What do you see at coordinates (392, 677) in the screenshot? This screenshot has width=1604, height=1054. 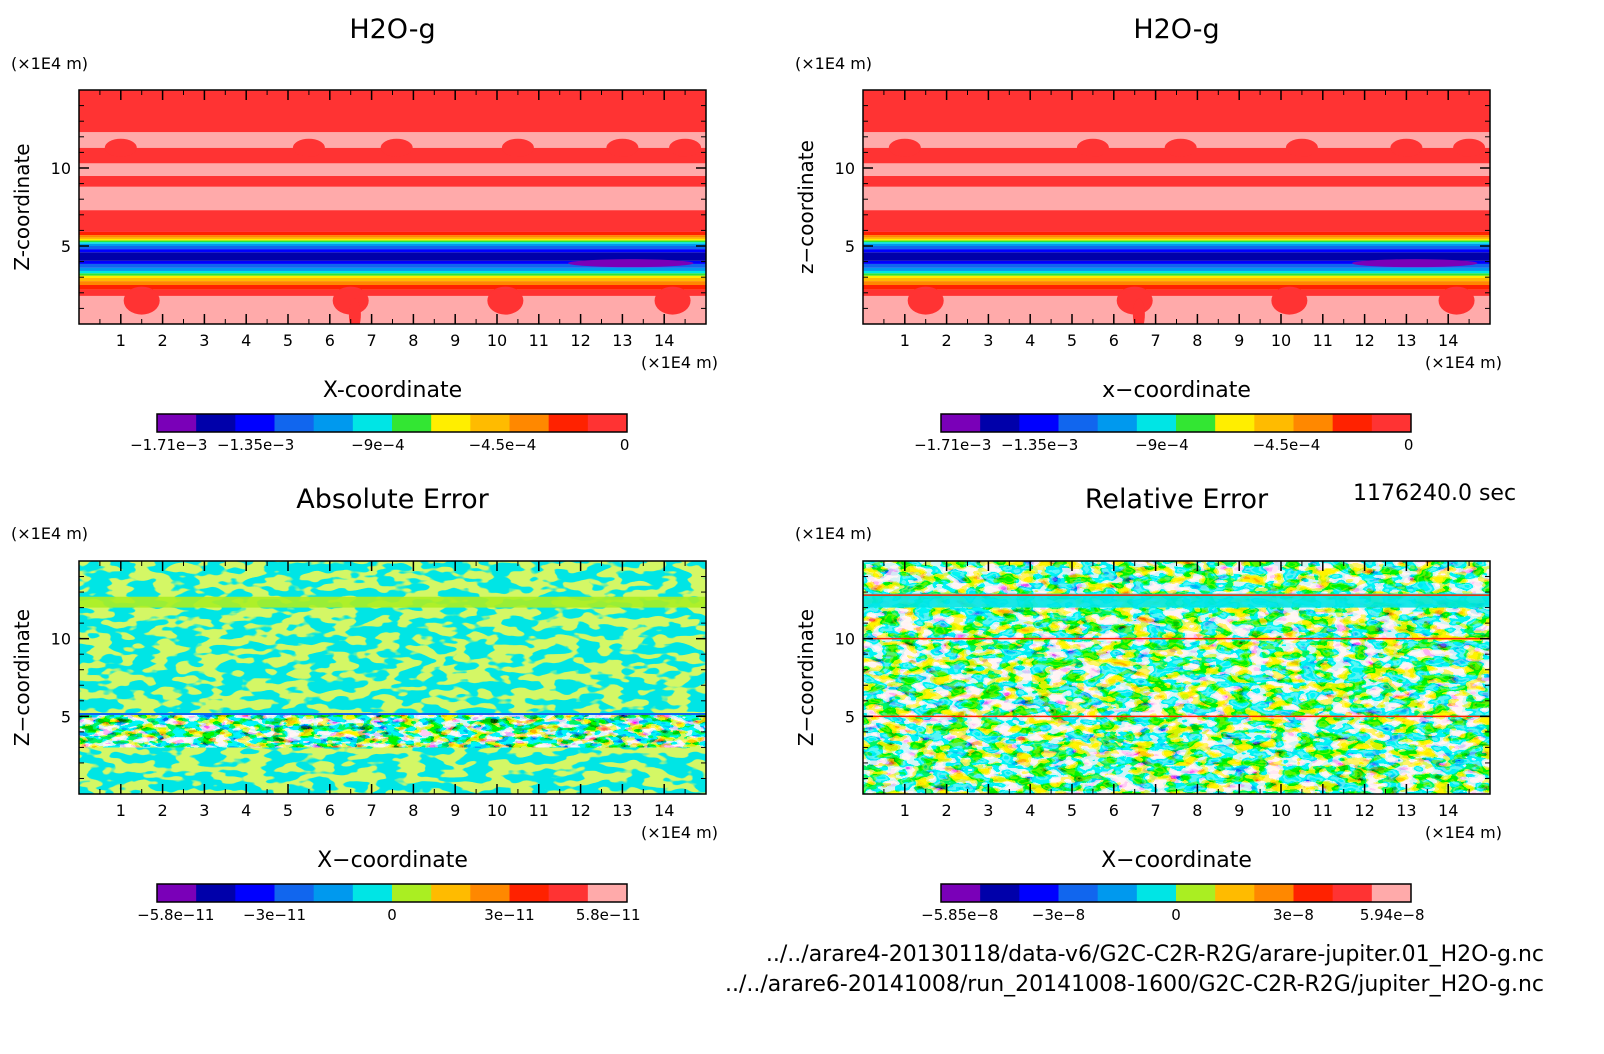 I see `error-noise` at bounding box center [392, 677].